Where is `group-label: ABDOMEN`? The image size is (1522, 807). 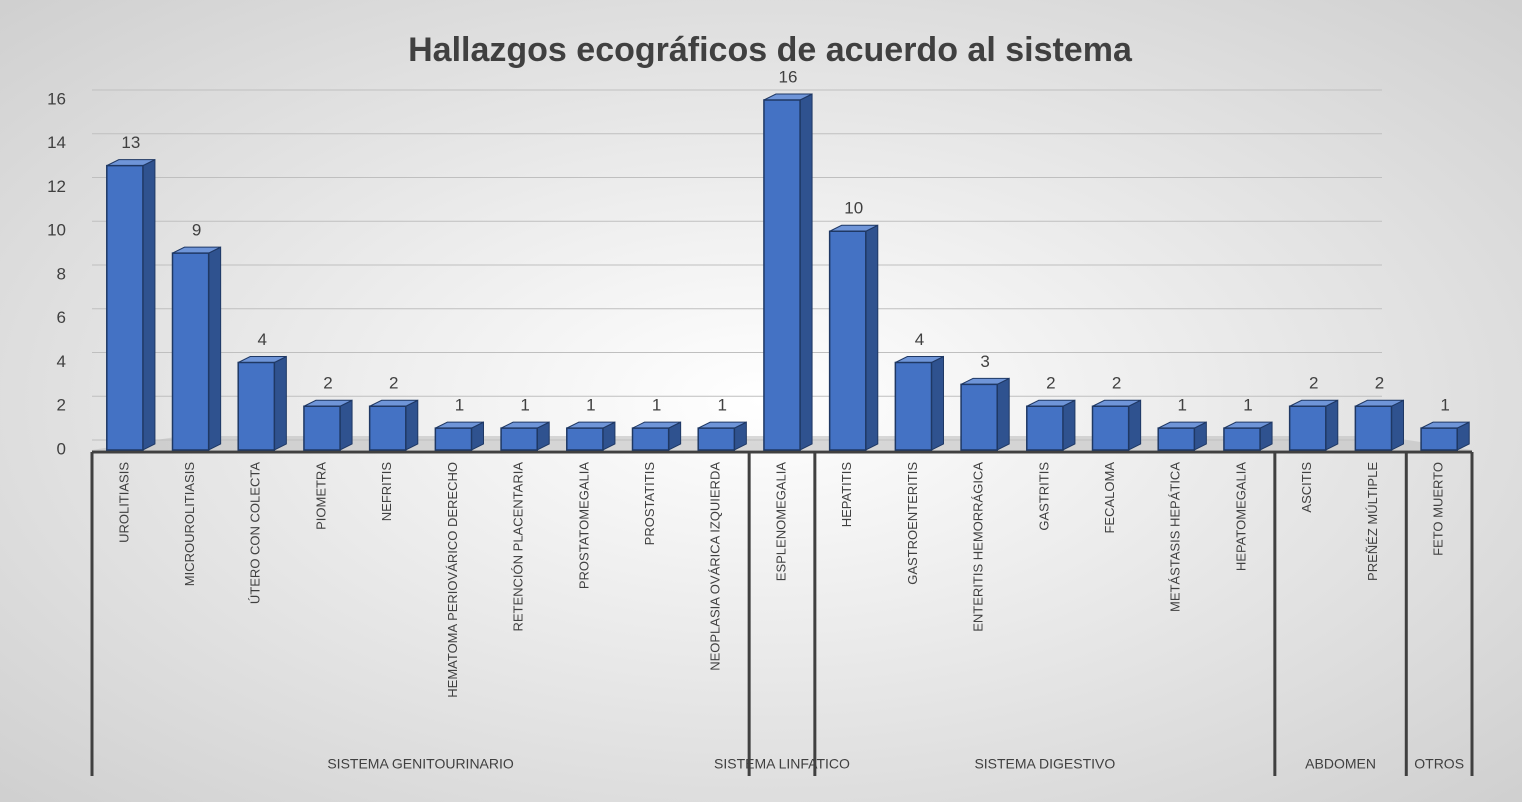
group-label: ABDOMEN is located at coordinates (1340, 764).